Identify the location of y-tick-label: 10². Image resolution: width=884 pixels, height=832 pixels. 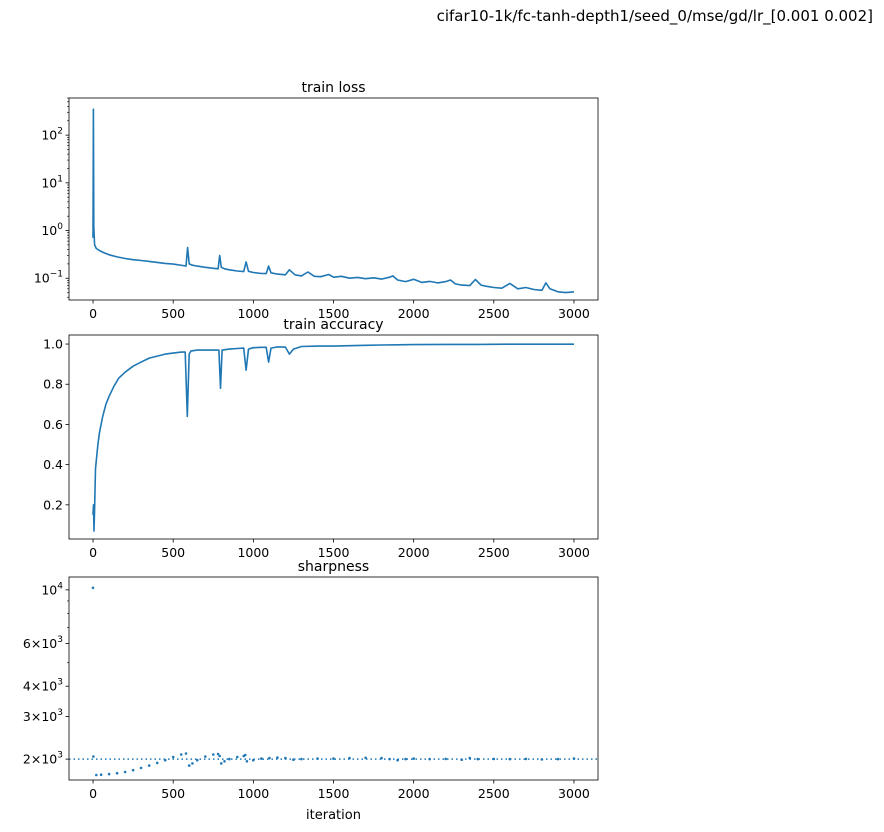
(52, 135).